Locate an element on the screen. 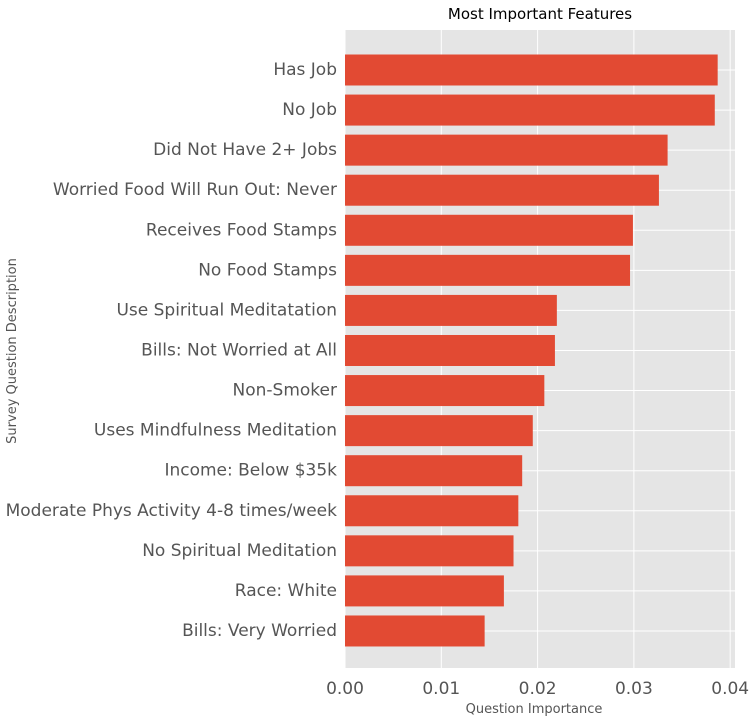  category-label-2: Did Not Have 2+ Jobs is located at coordinates (245, 150).